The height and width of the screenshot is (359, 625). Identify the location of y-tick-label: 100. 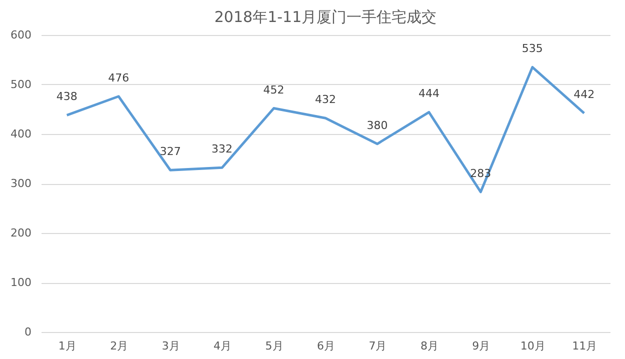
(21, 282).